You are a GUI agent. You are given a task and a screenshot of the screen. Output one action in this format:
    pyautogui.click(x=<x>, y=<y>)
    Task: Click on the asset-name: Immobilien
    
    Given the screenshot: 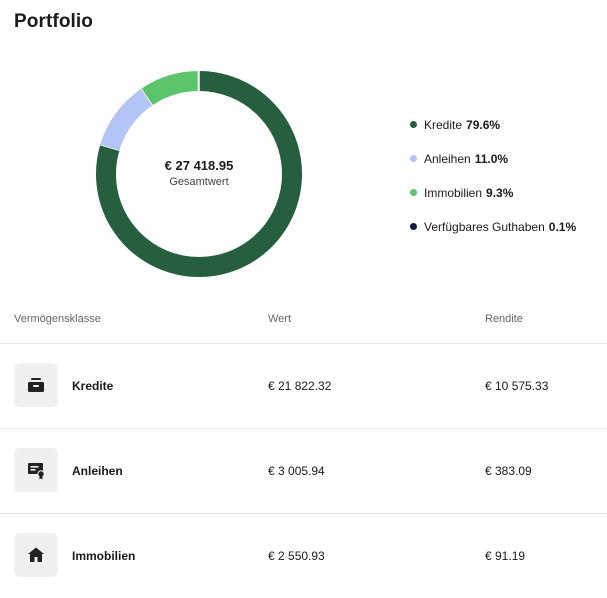 What is the action you would take?
    pyautogui.click(x=103, y=556)
    